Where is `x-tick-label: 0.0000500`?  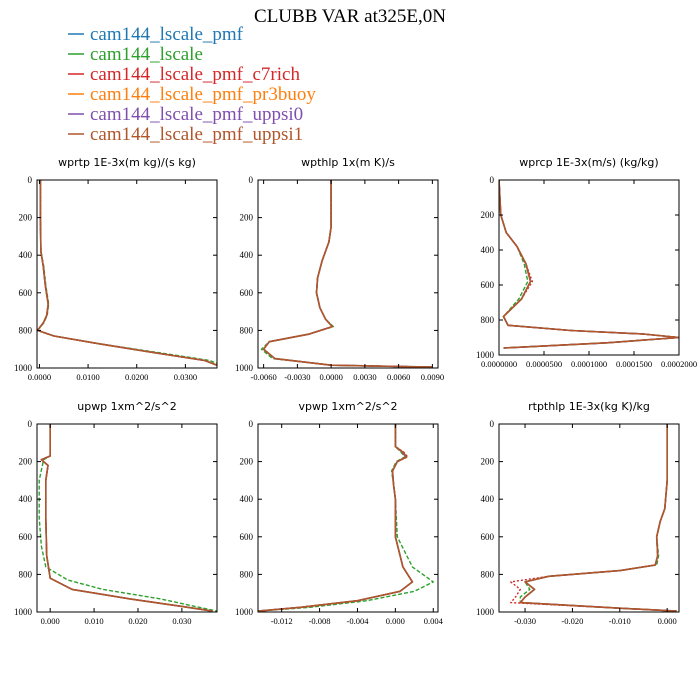 x-tick-label: 0.0000500 is located at coordinates (544, 364).